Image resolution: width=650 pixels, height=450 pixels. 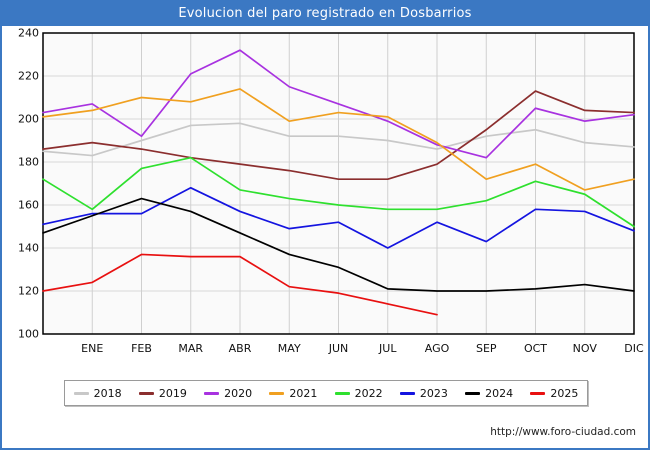 What do you see at coordinates (564, 393) in the screenshot?
I see `legend-label-2025: 2025` at bounding box center [564, 393].